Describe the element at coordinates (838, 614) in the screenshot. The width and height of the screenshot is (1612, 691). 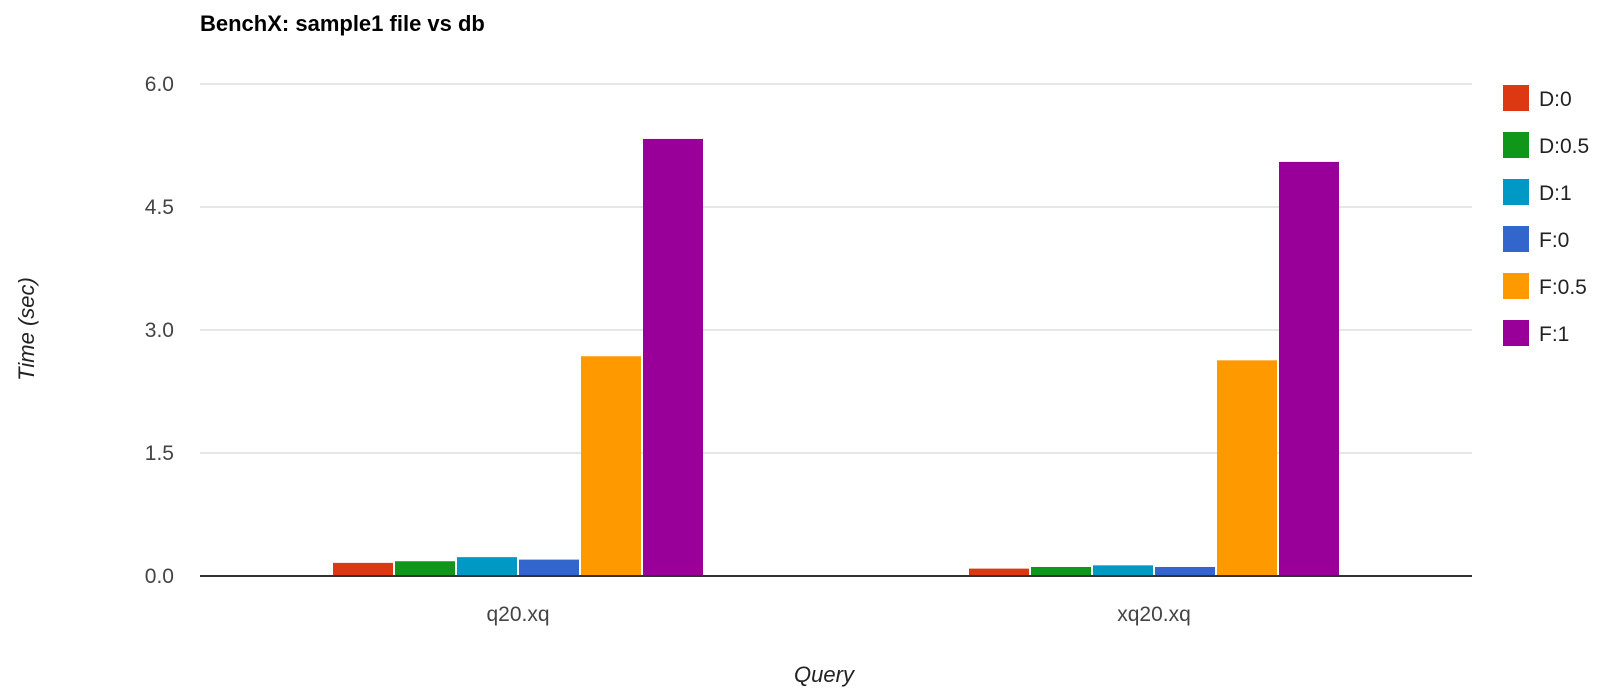
I see `x-axis-ticks: q20.xq xq20.xq` at that location.